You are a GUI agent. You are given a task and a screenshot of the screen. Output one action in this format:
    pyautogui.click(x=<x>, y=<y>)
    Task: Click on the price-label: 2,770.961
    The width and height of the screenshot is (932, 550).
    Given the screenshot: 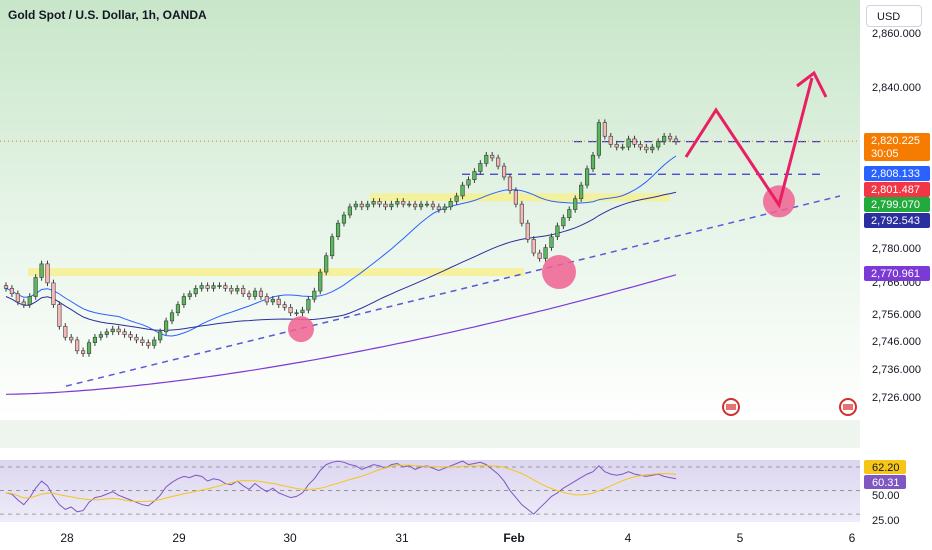 What is the action you would take?
    pyautogui.click(x=895, y=274)
    